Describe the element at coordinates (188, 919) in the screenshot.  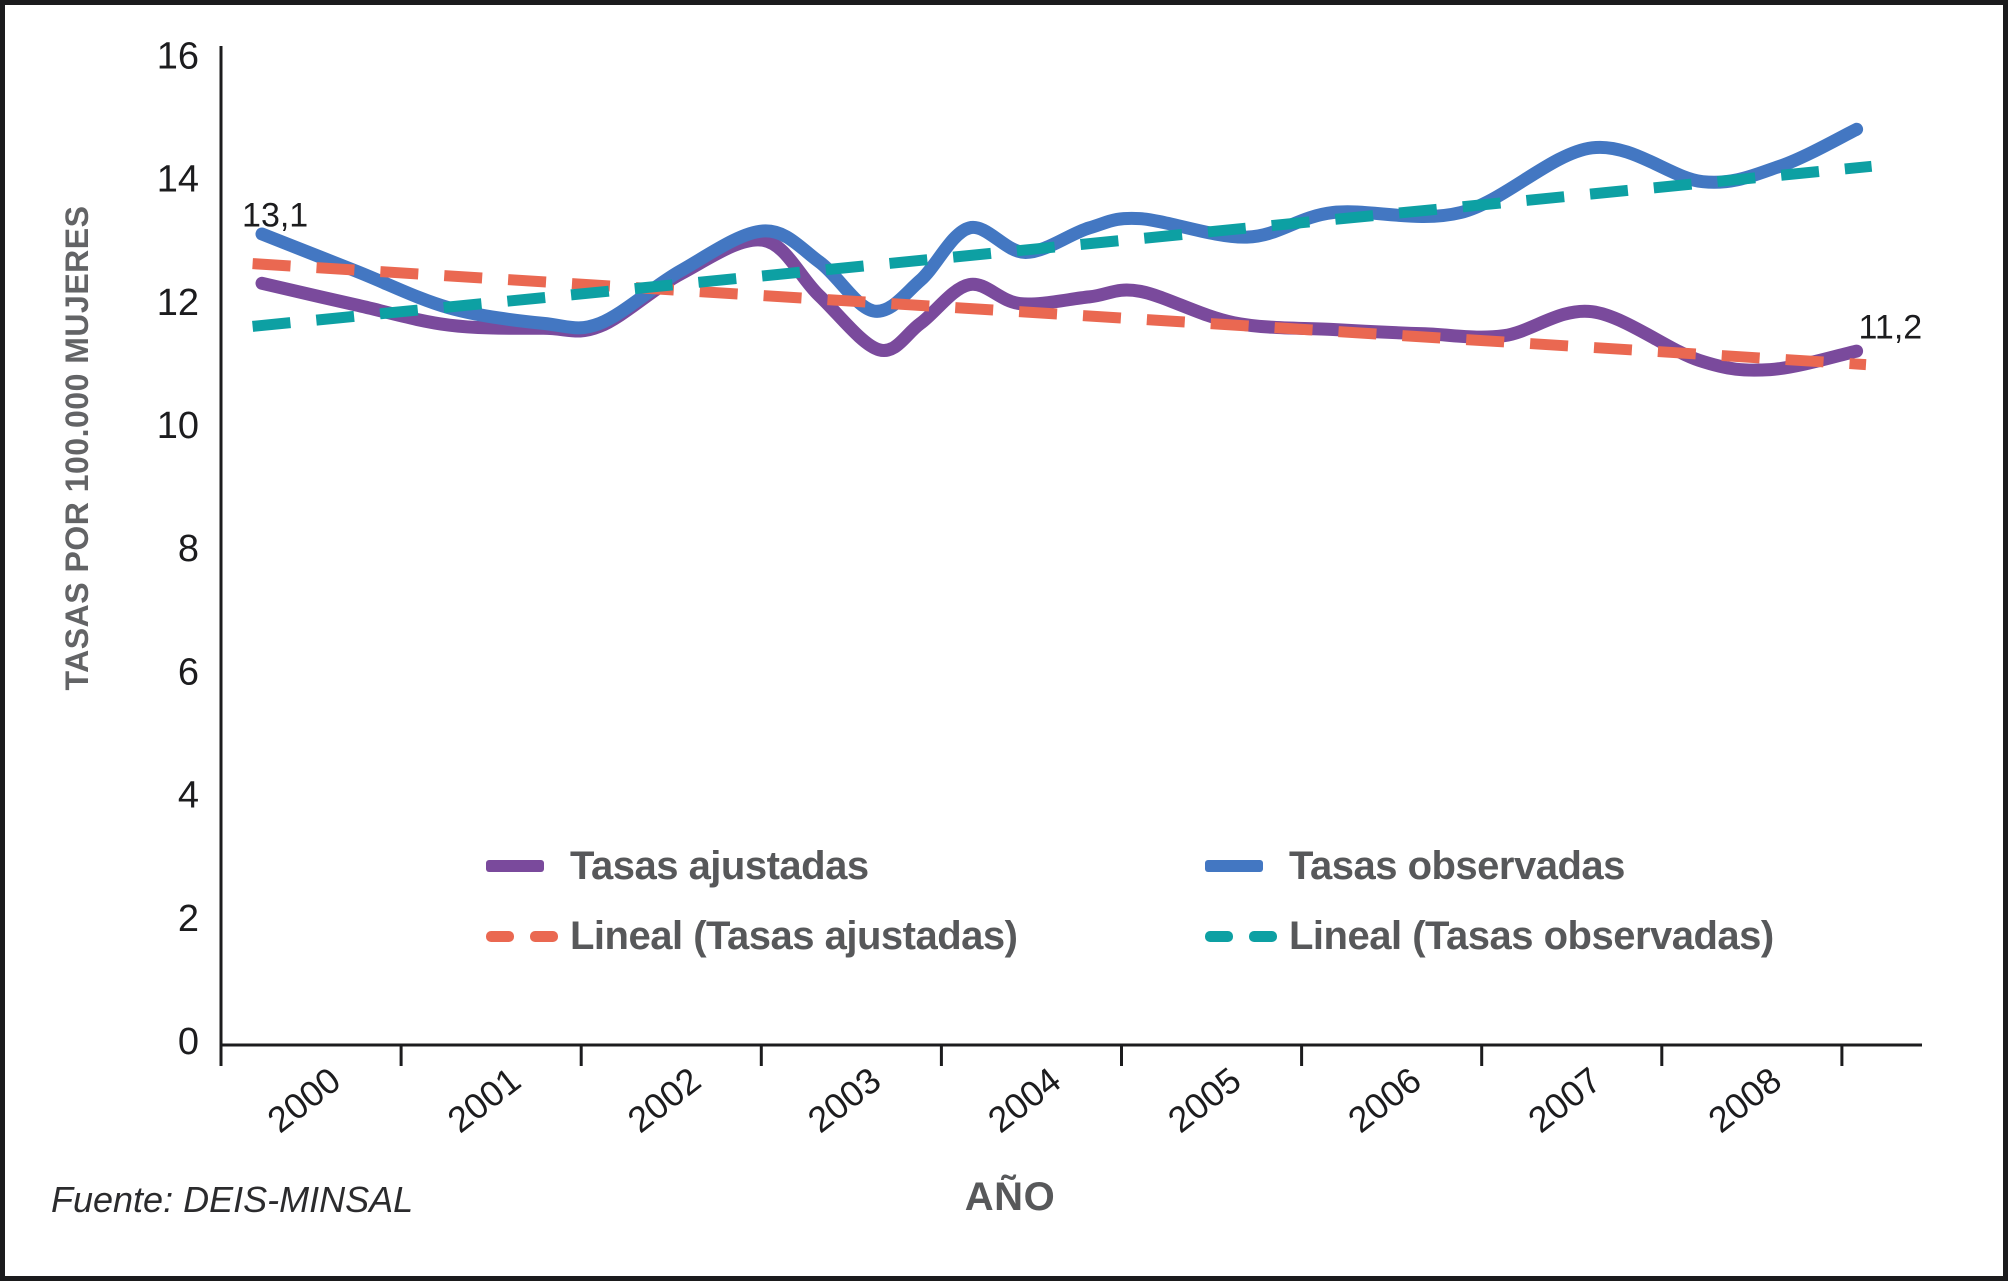
I see `y-tick-label: 2` at that location.